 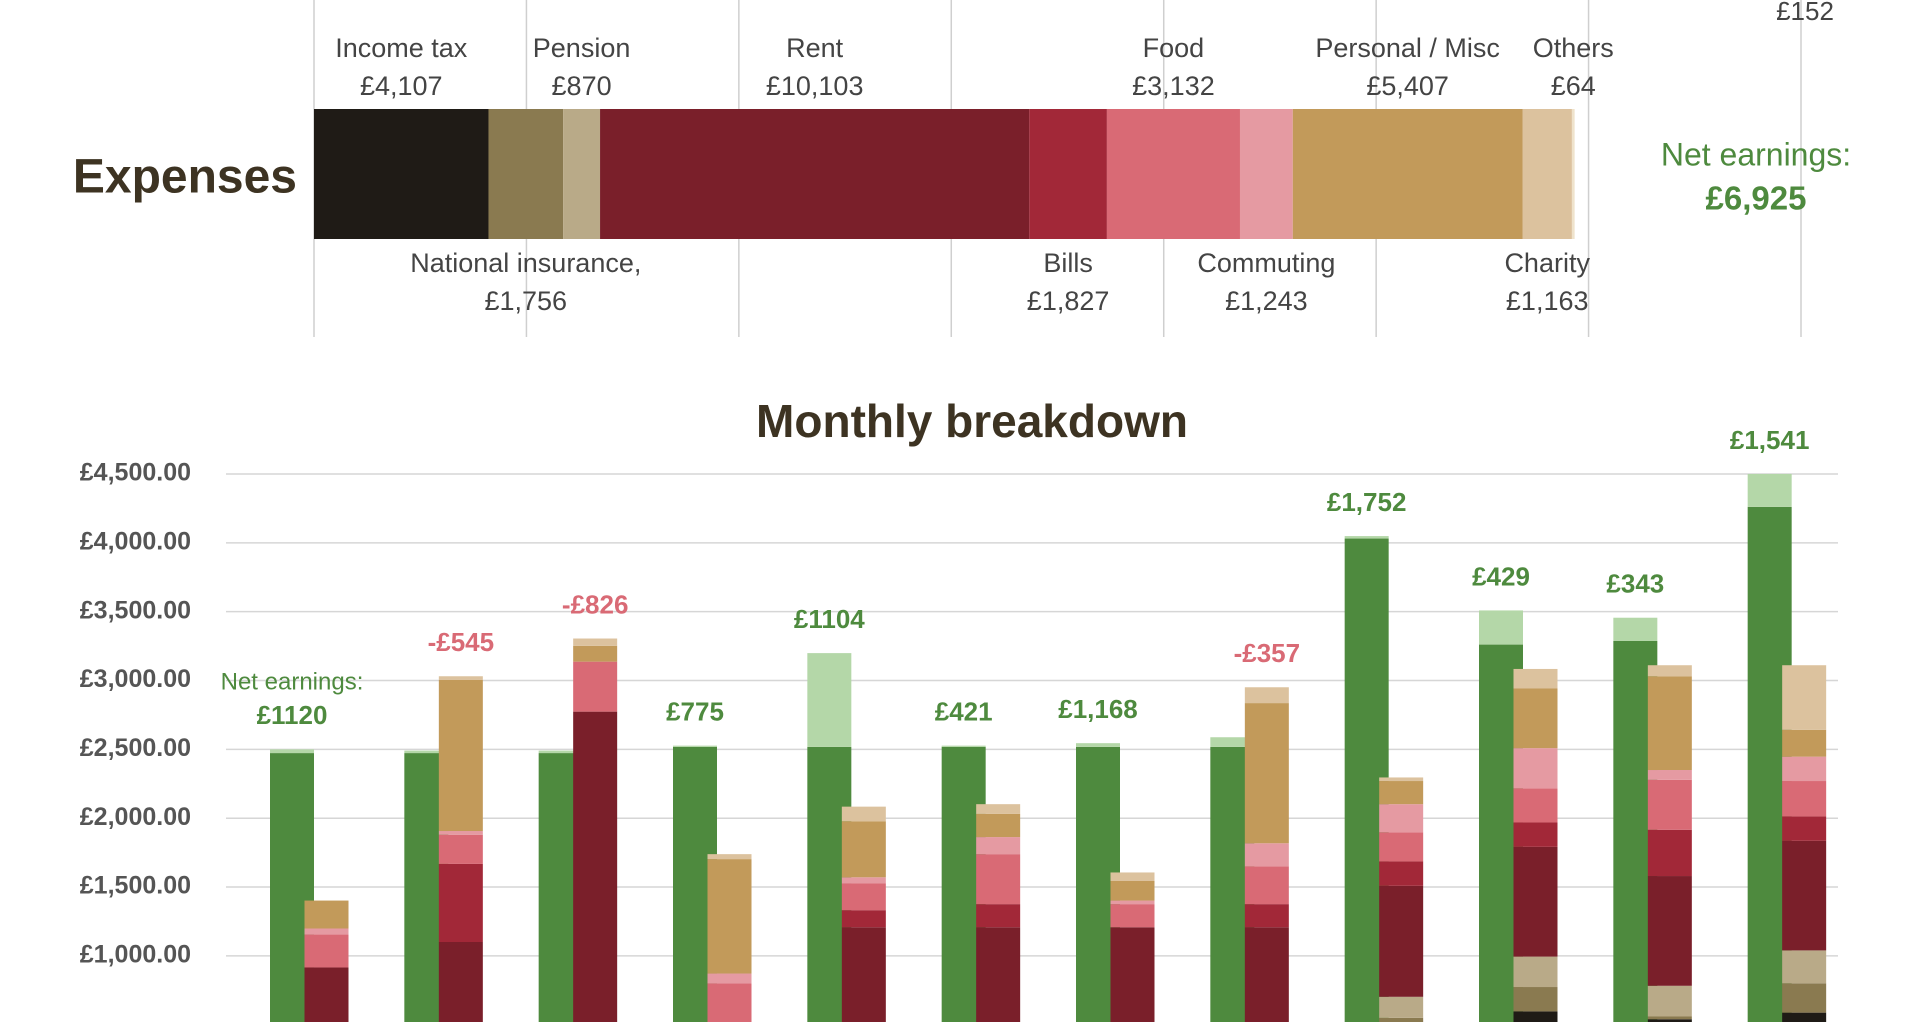 What do you see at coordinates (1267, 653) in the screenshot?
I see `net-label: -£357` at bounding box center [1267, 653].